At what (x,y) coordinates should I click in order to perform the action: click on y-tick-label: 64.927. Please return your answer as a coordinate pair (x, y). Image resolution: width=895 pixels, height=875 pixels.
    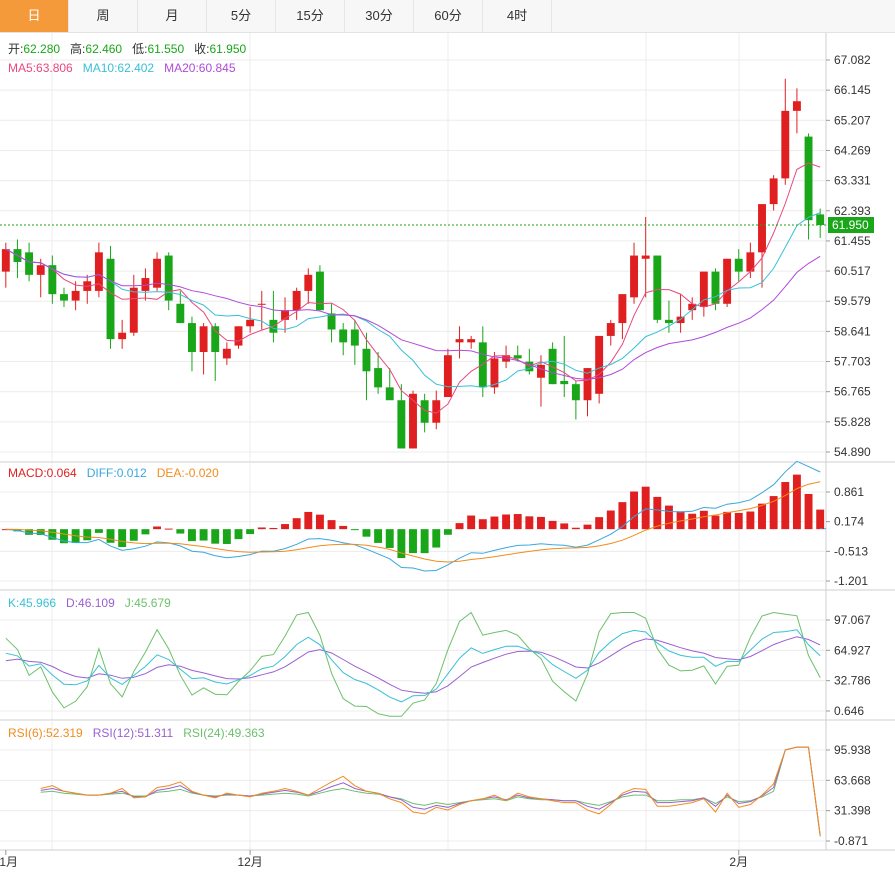
    Looking at the image, I should click on (852, 650).